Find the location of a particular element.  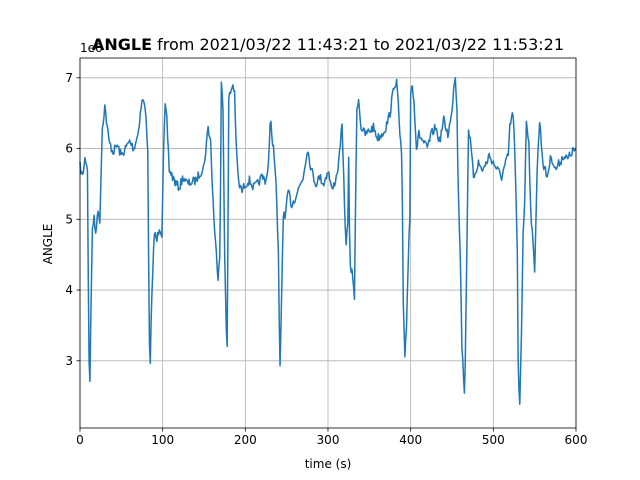

y-tick-label: 7 is located at coordinates (69, 78).